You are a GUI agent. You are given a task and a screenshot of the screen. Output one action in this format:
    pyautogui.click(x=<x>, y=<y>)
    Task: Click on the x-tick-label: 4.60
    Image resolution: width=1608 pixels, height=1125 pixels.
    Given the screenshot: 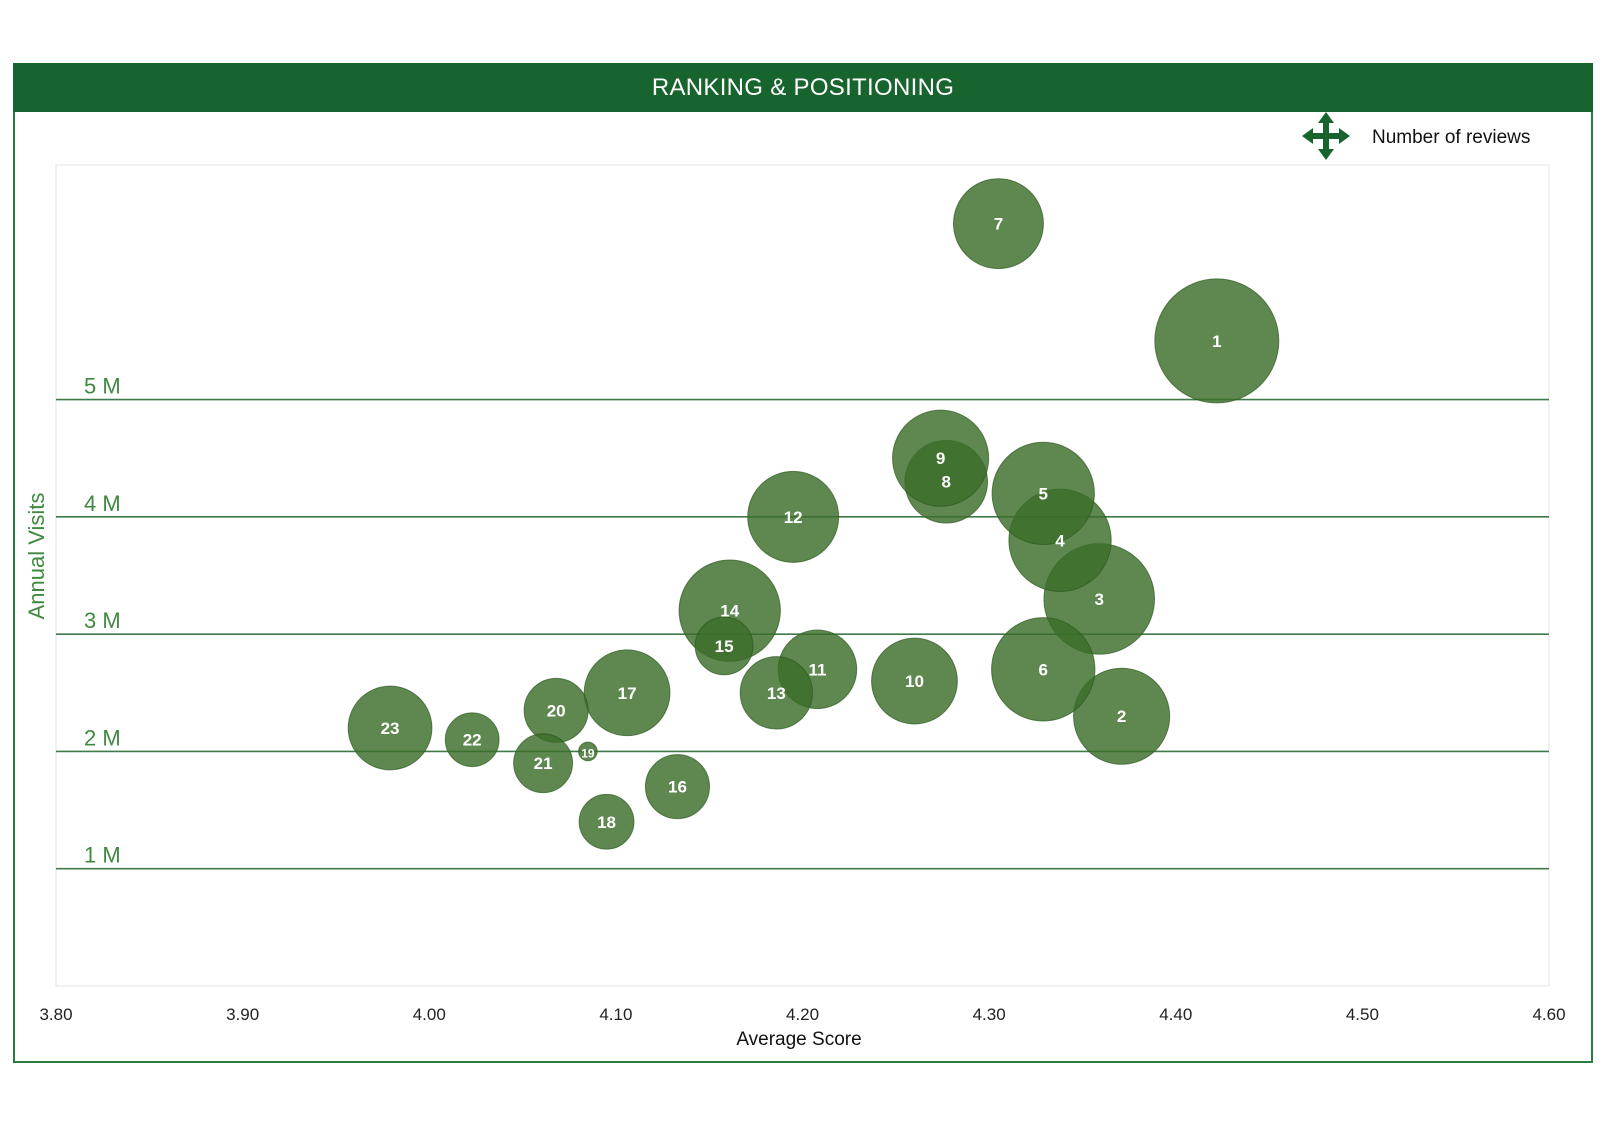 What is the action you would take?
    pyautogui.click(x=1548, y=1014)
    